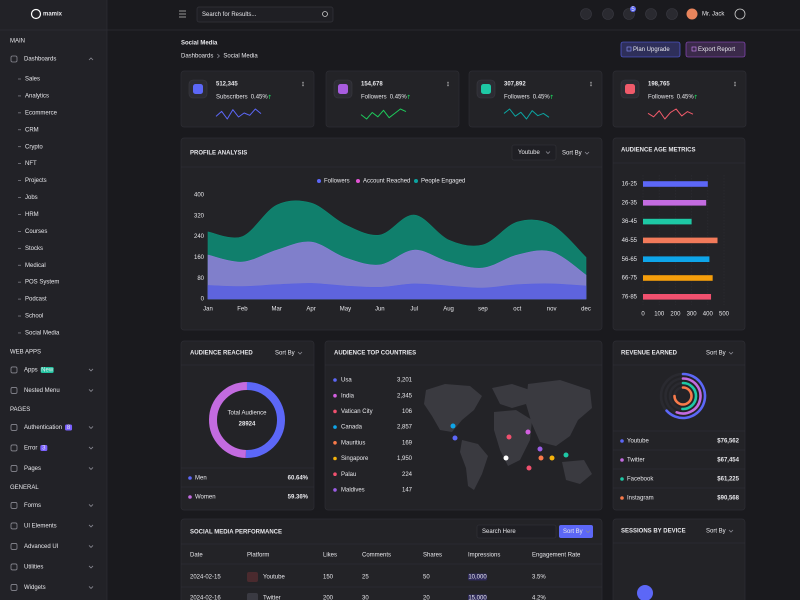  Describe the element at coordinates (32, 130) in the screenshot. I see `submenu-item: CRM` at that location.